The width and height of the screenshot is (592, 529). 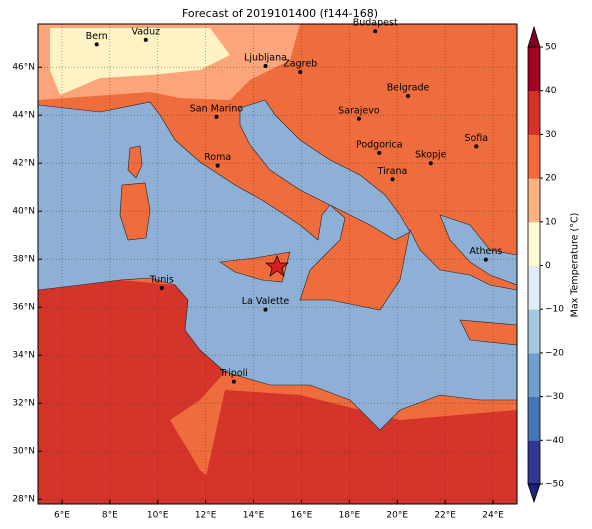 What do you see at coordinates (280, 13) in the screenshot?
I see `title: Forecast of 2019101400 (f144-168)` at bounding box center [280, 13].